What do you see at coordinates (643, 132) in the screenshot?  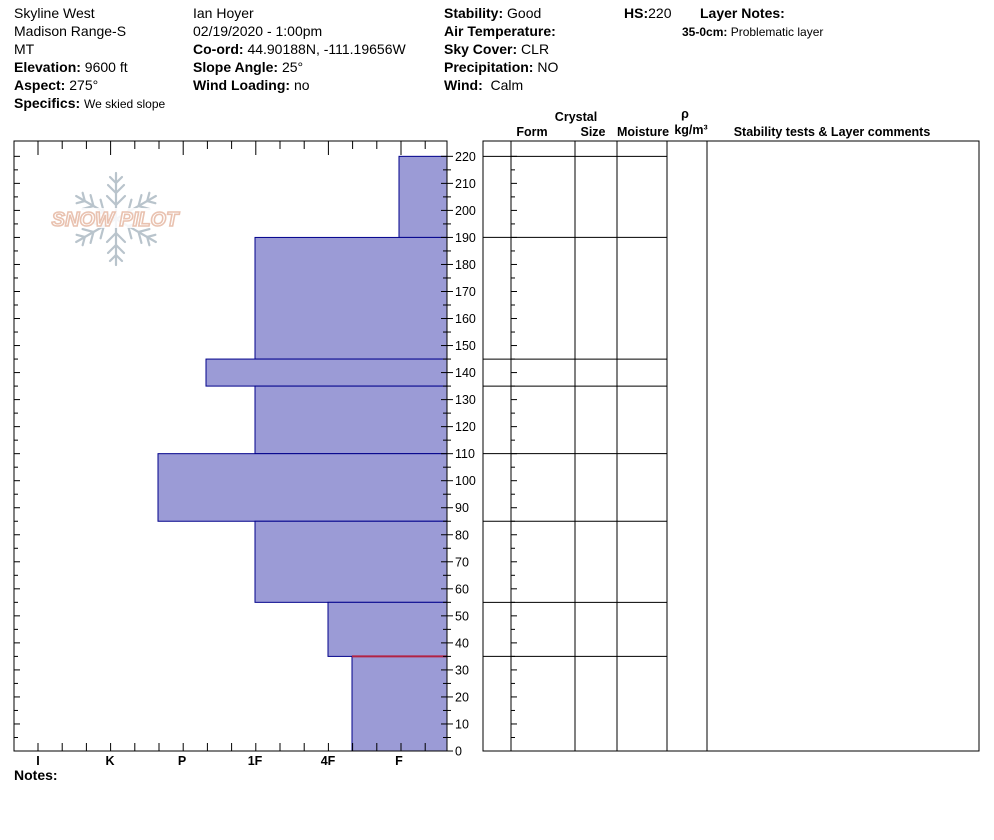 I see `moisture-header: Moisture` at bounding box center [643, 132].